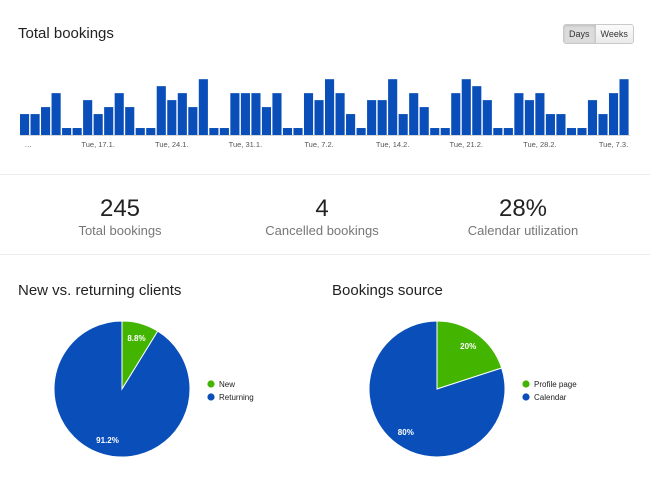 This screenshot has height=486, width=650. What do you see at coordinates (387, 290) in the screenshot?
I see `source-pie-title: Bookings source` at bounding box center [387, 290].